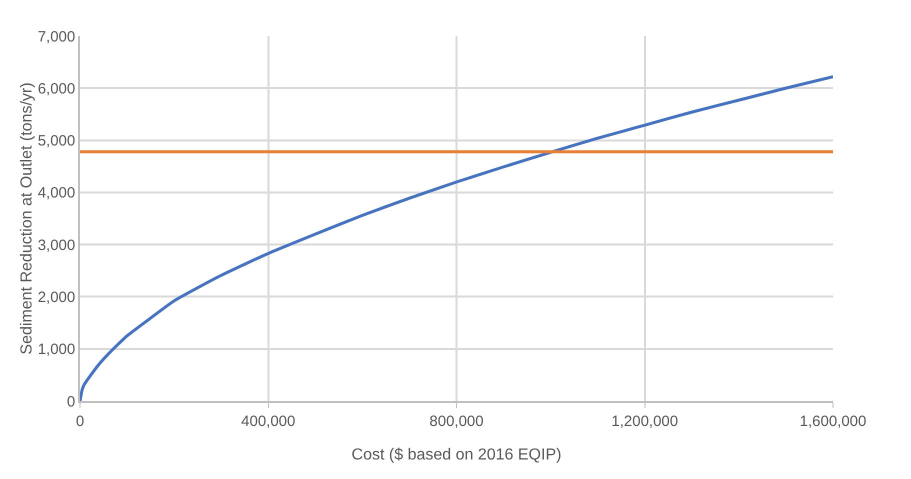 This screenshot has width=911, height=479. I want to click on x-tick-label: 1,600,000, so click(833, 421).